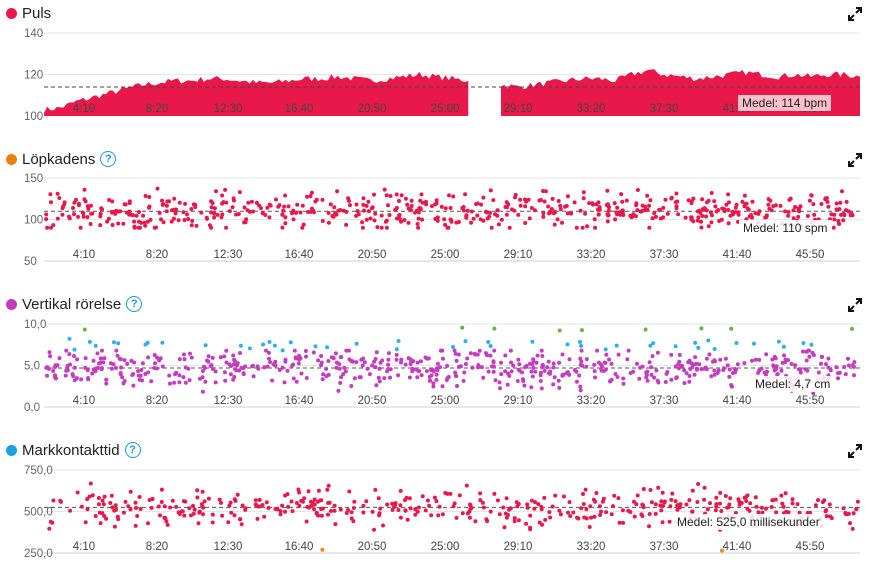 This screenshot has width=871, height=566. Describe the element at coordinates (299, 547) in the screenshot. I see `x-tick-label: 16:40` at that location.